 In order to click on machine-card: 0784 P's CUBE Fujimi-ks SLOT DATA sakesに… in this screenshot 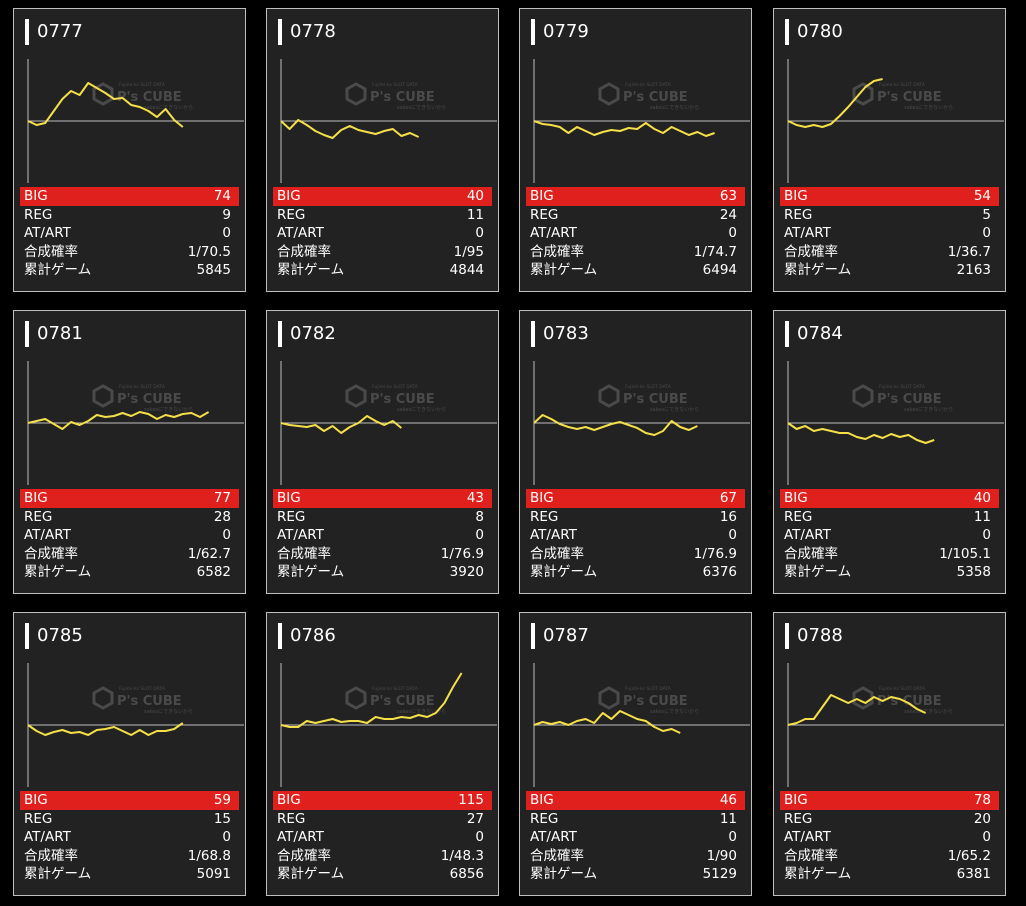, I will do `click(889, 452)`.